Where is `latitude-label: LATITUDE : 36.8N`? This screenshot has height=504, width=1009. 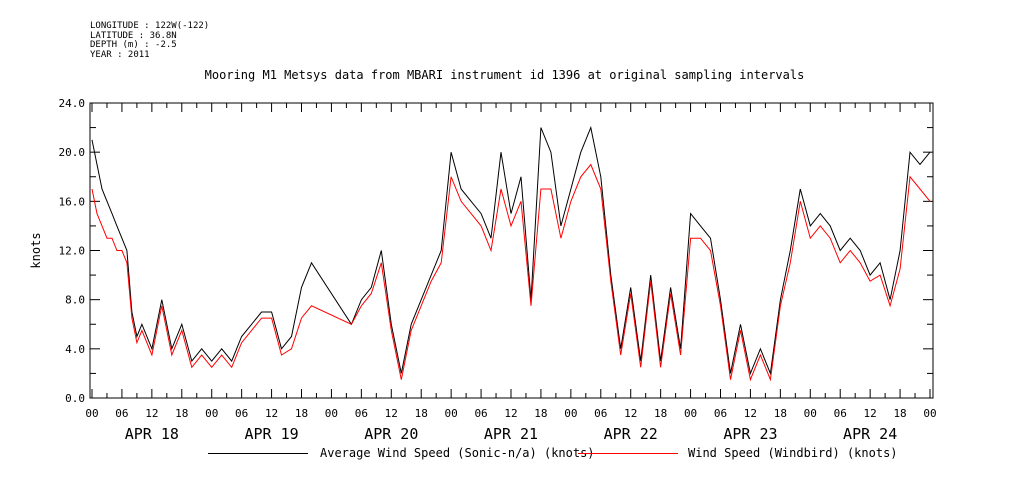 latitude-label: LATITUDE : 36.8N is located at coordinates (133, 35).